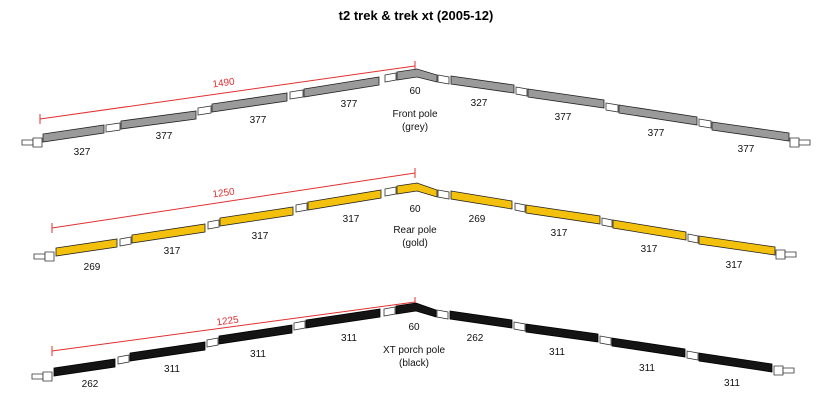 The height and width of the screenshot is (402, 832). Describe the element at coordinates (417, 190) in the screenshot. I see `rear-pole-apex` at that location.